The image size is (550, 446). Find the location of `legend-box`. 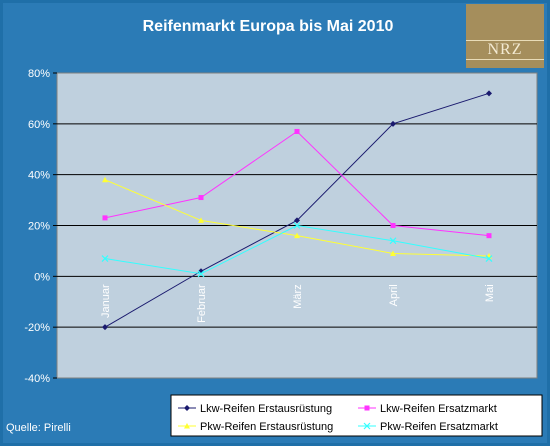

legend-box is located at coordinates (356, 415).